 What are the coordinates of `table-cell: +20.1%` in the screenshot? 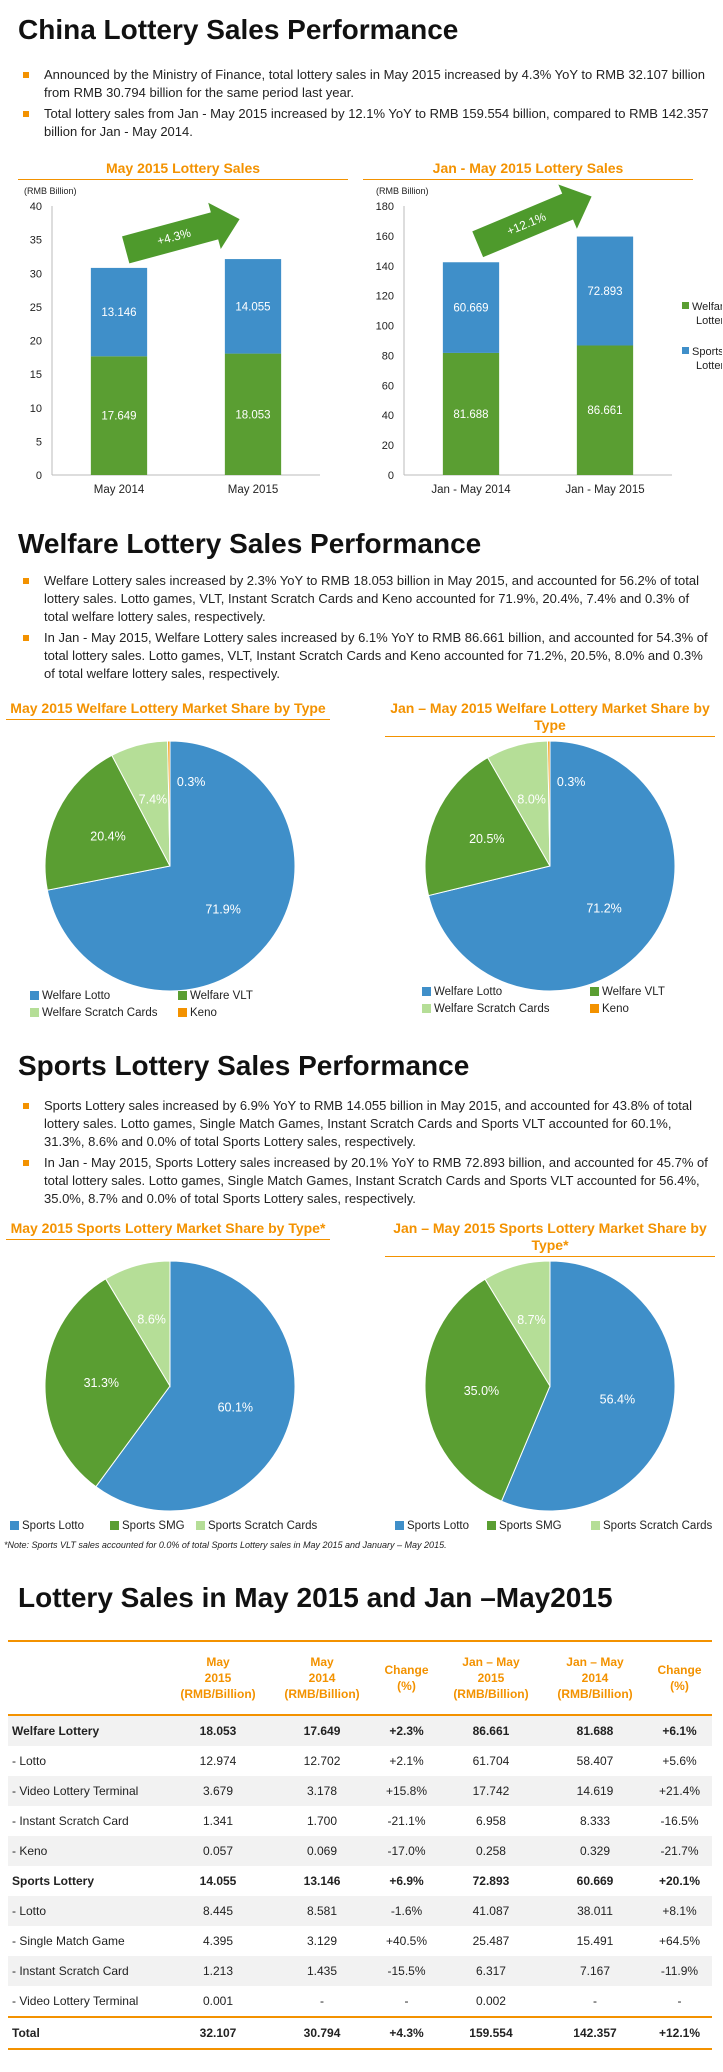 It's located at (679, 1881).